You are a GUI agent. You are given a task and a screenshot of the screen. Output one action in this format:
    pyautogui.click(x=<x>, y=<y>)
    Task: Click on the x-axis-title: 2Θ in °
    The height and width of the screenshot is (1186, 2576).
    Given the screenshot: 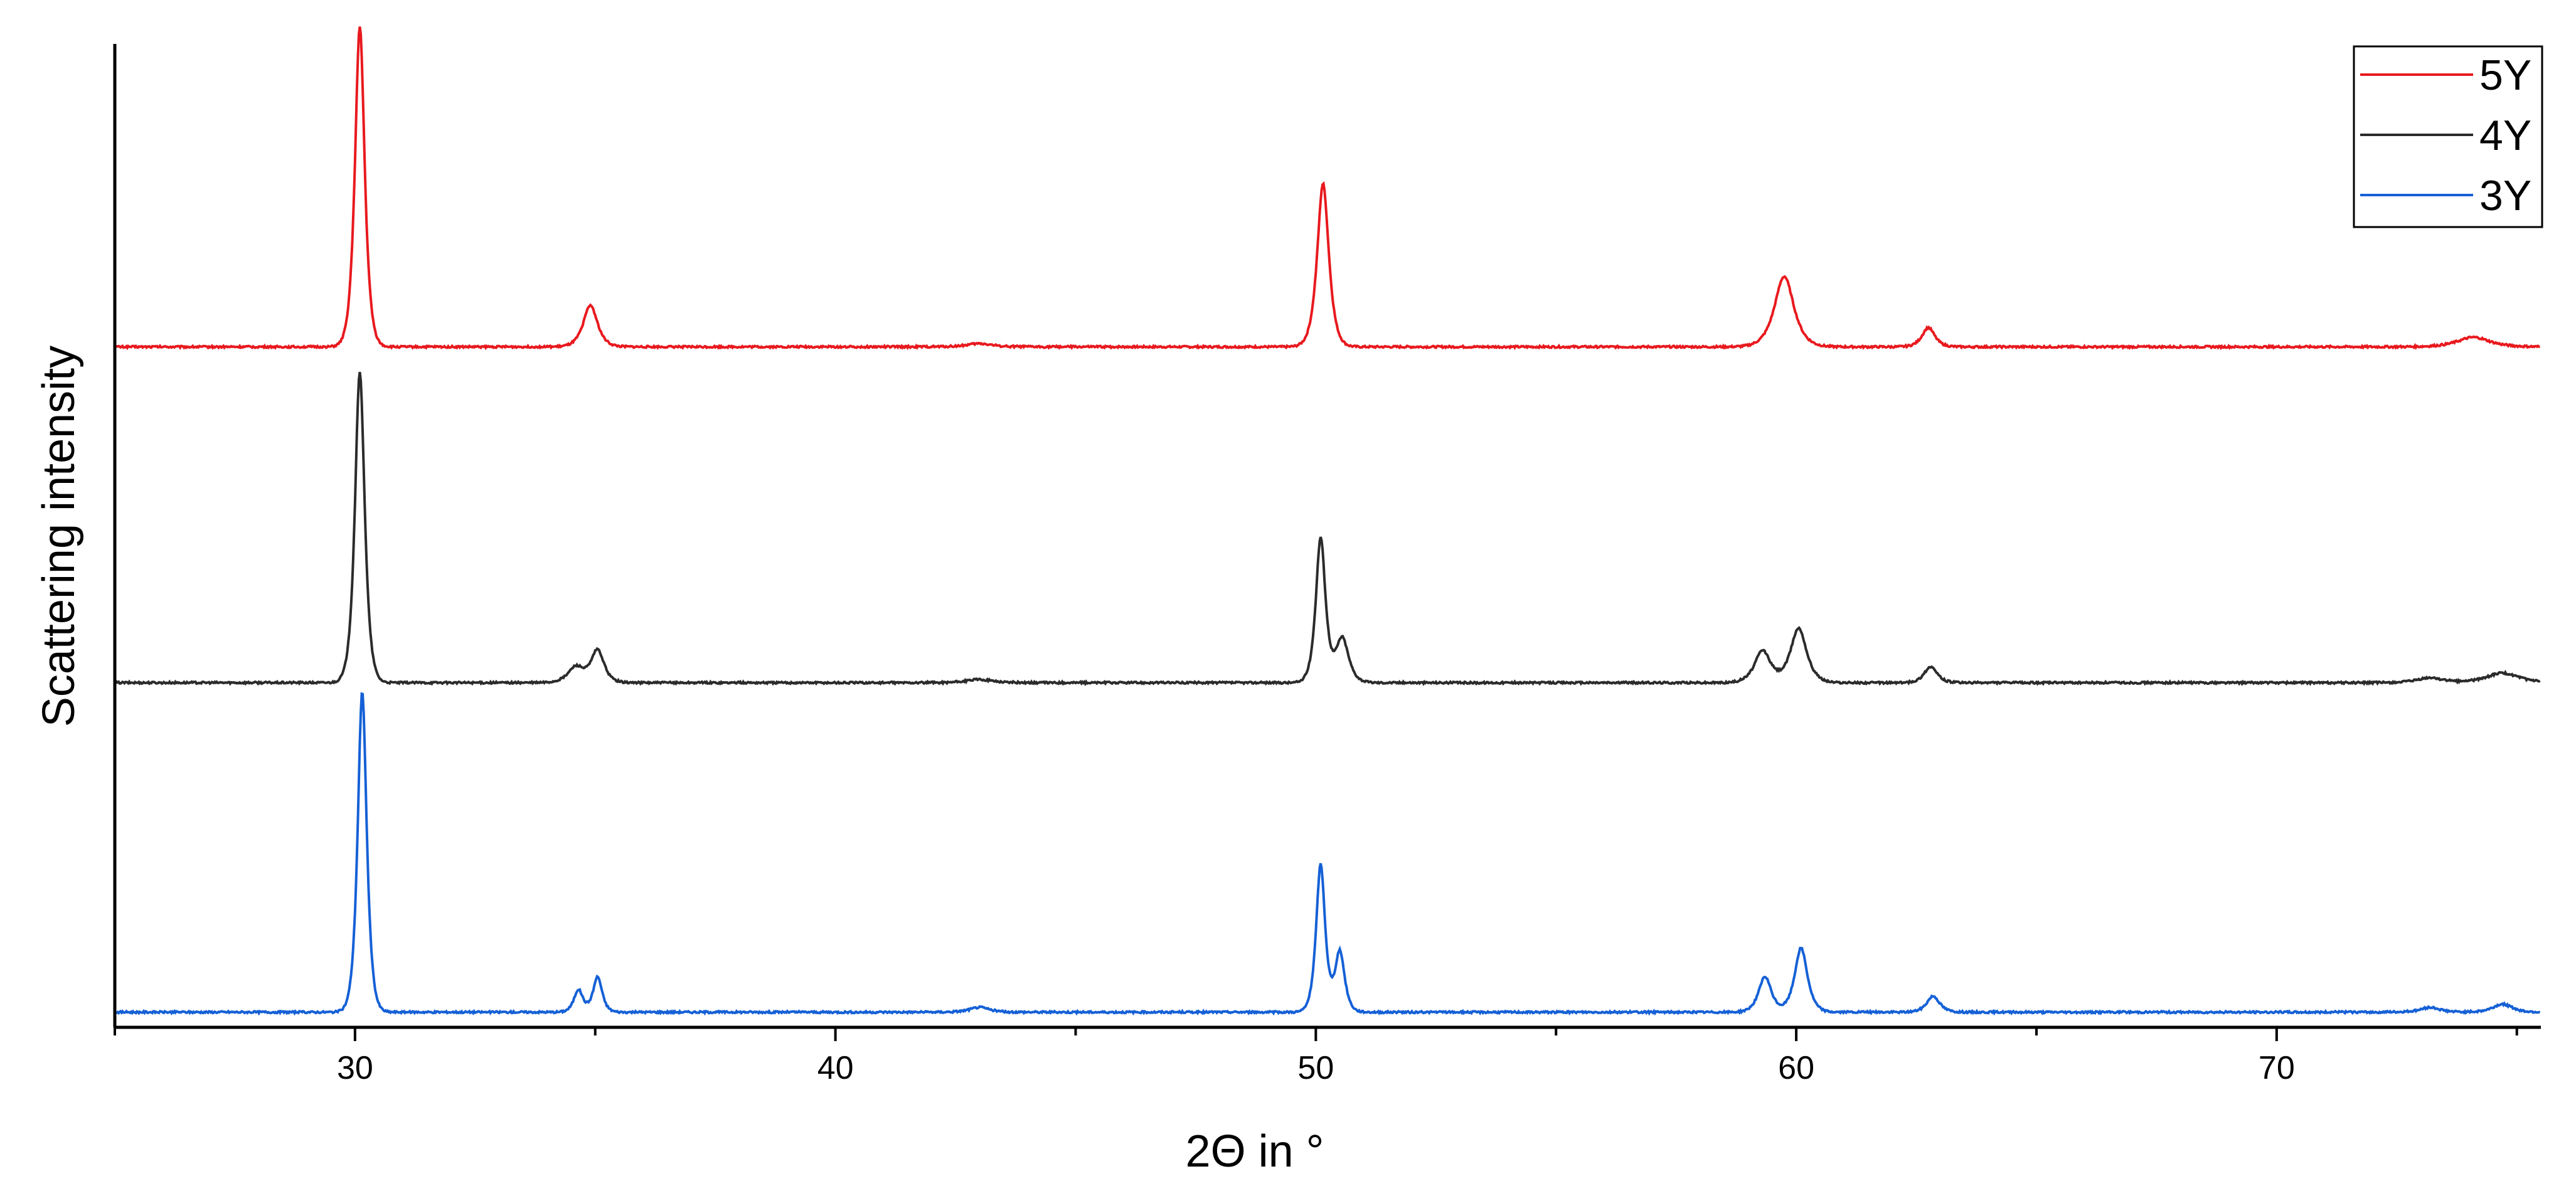 What is the action you would take?
    pyautogui.click(x=1255, y=1151)
    